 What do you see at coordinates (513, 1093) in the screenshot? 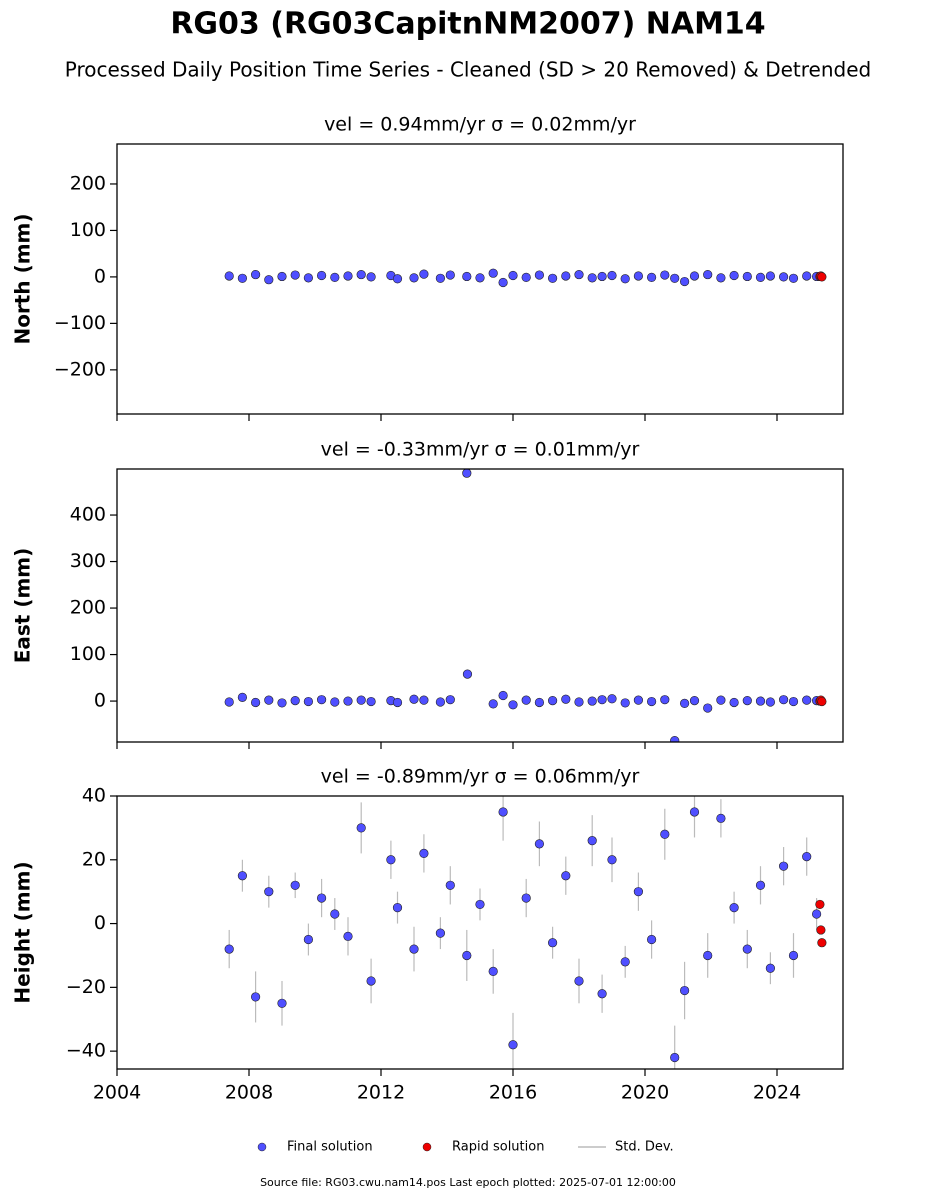
I see `x-tick-label: 2016` at bounding box center [513, 1093].